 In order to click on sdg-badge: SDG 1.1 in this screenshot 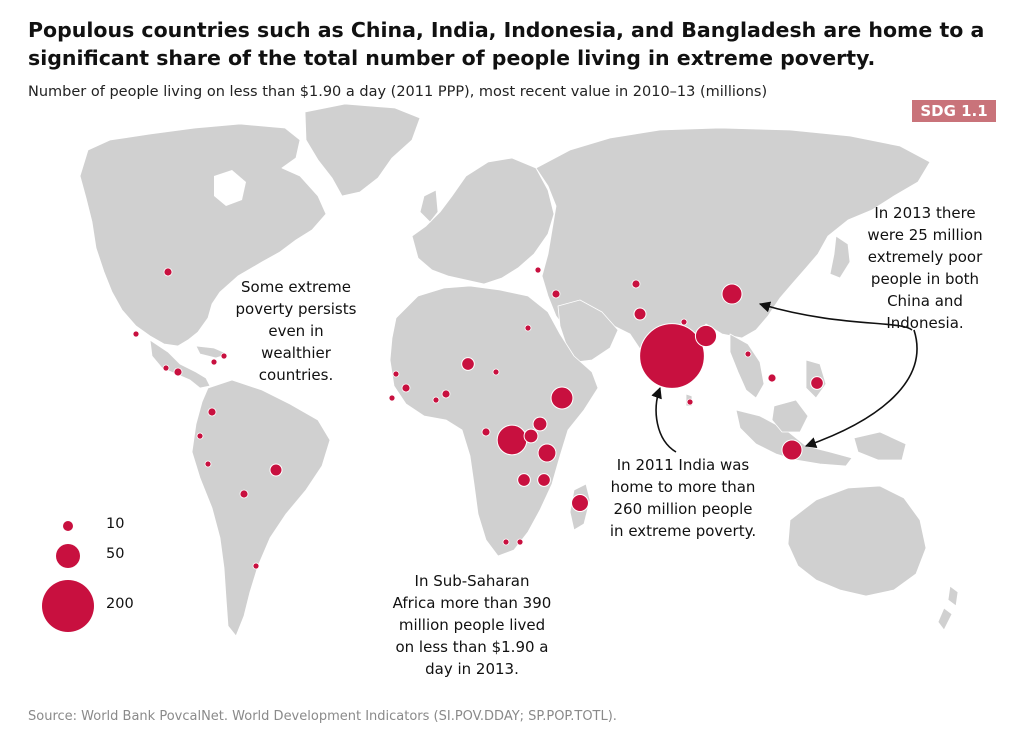, I will do `click(954, 111)`.